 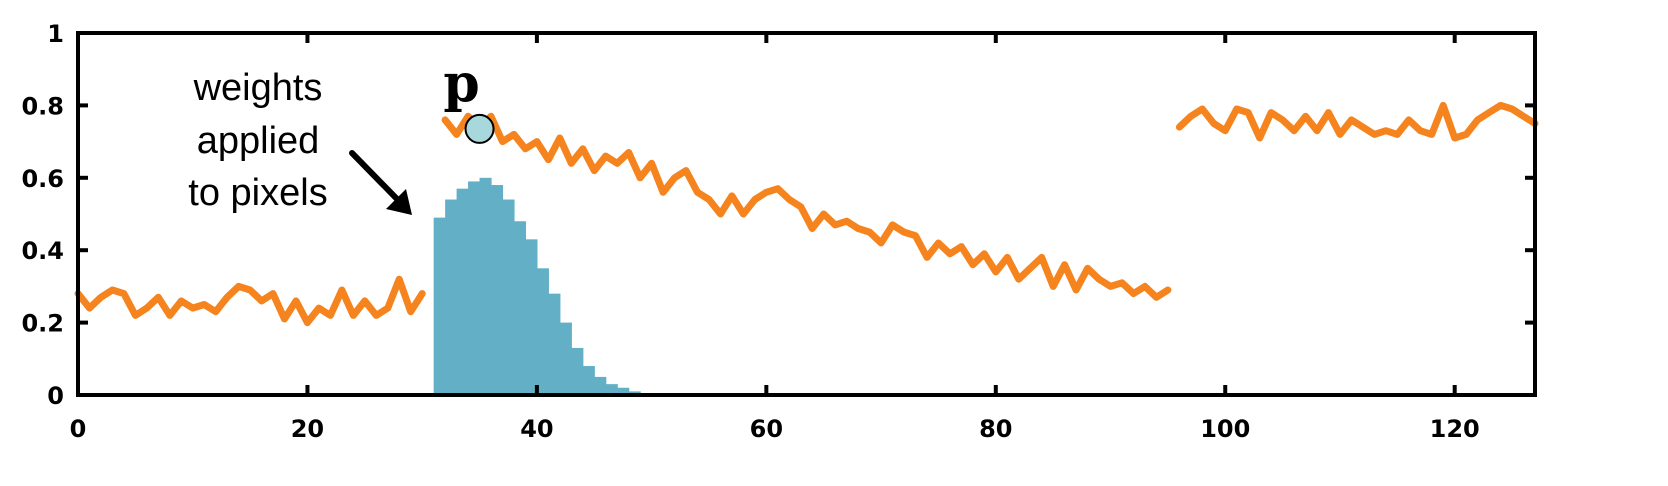 I want to click on y-tick-label: 1, so click(x=55, y=34).